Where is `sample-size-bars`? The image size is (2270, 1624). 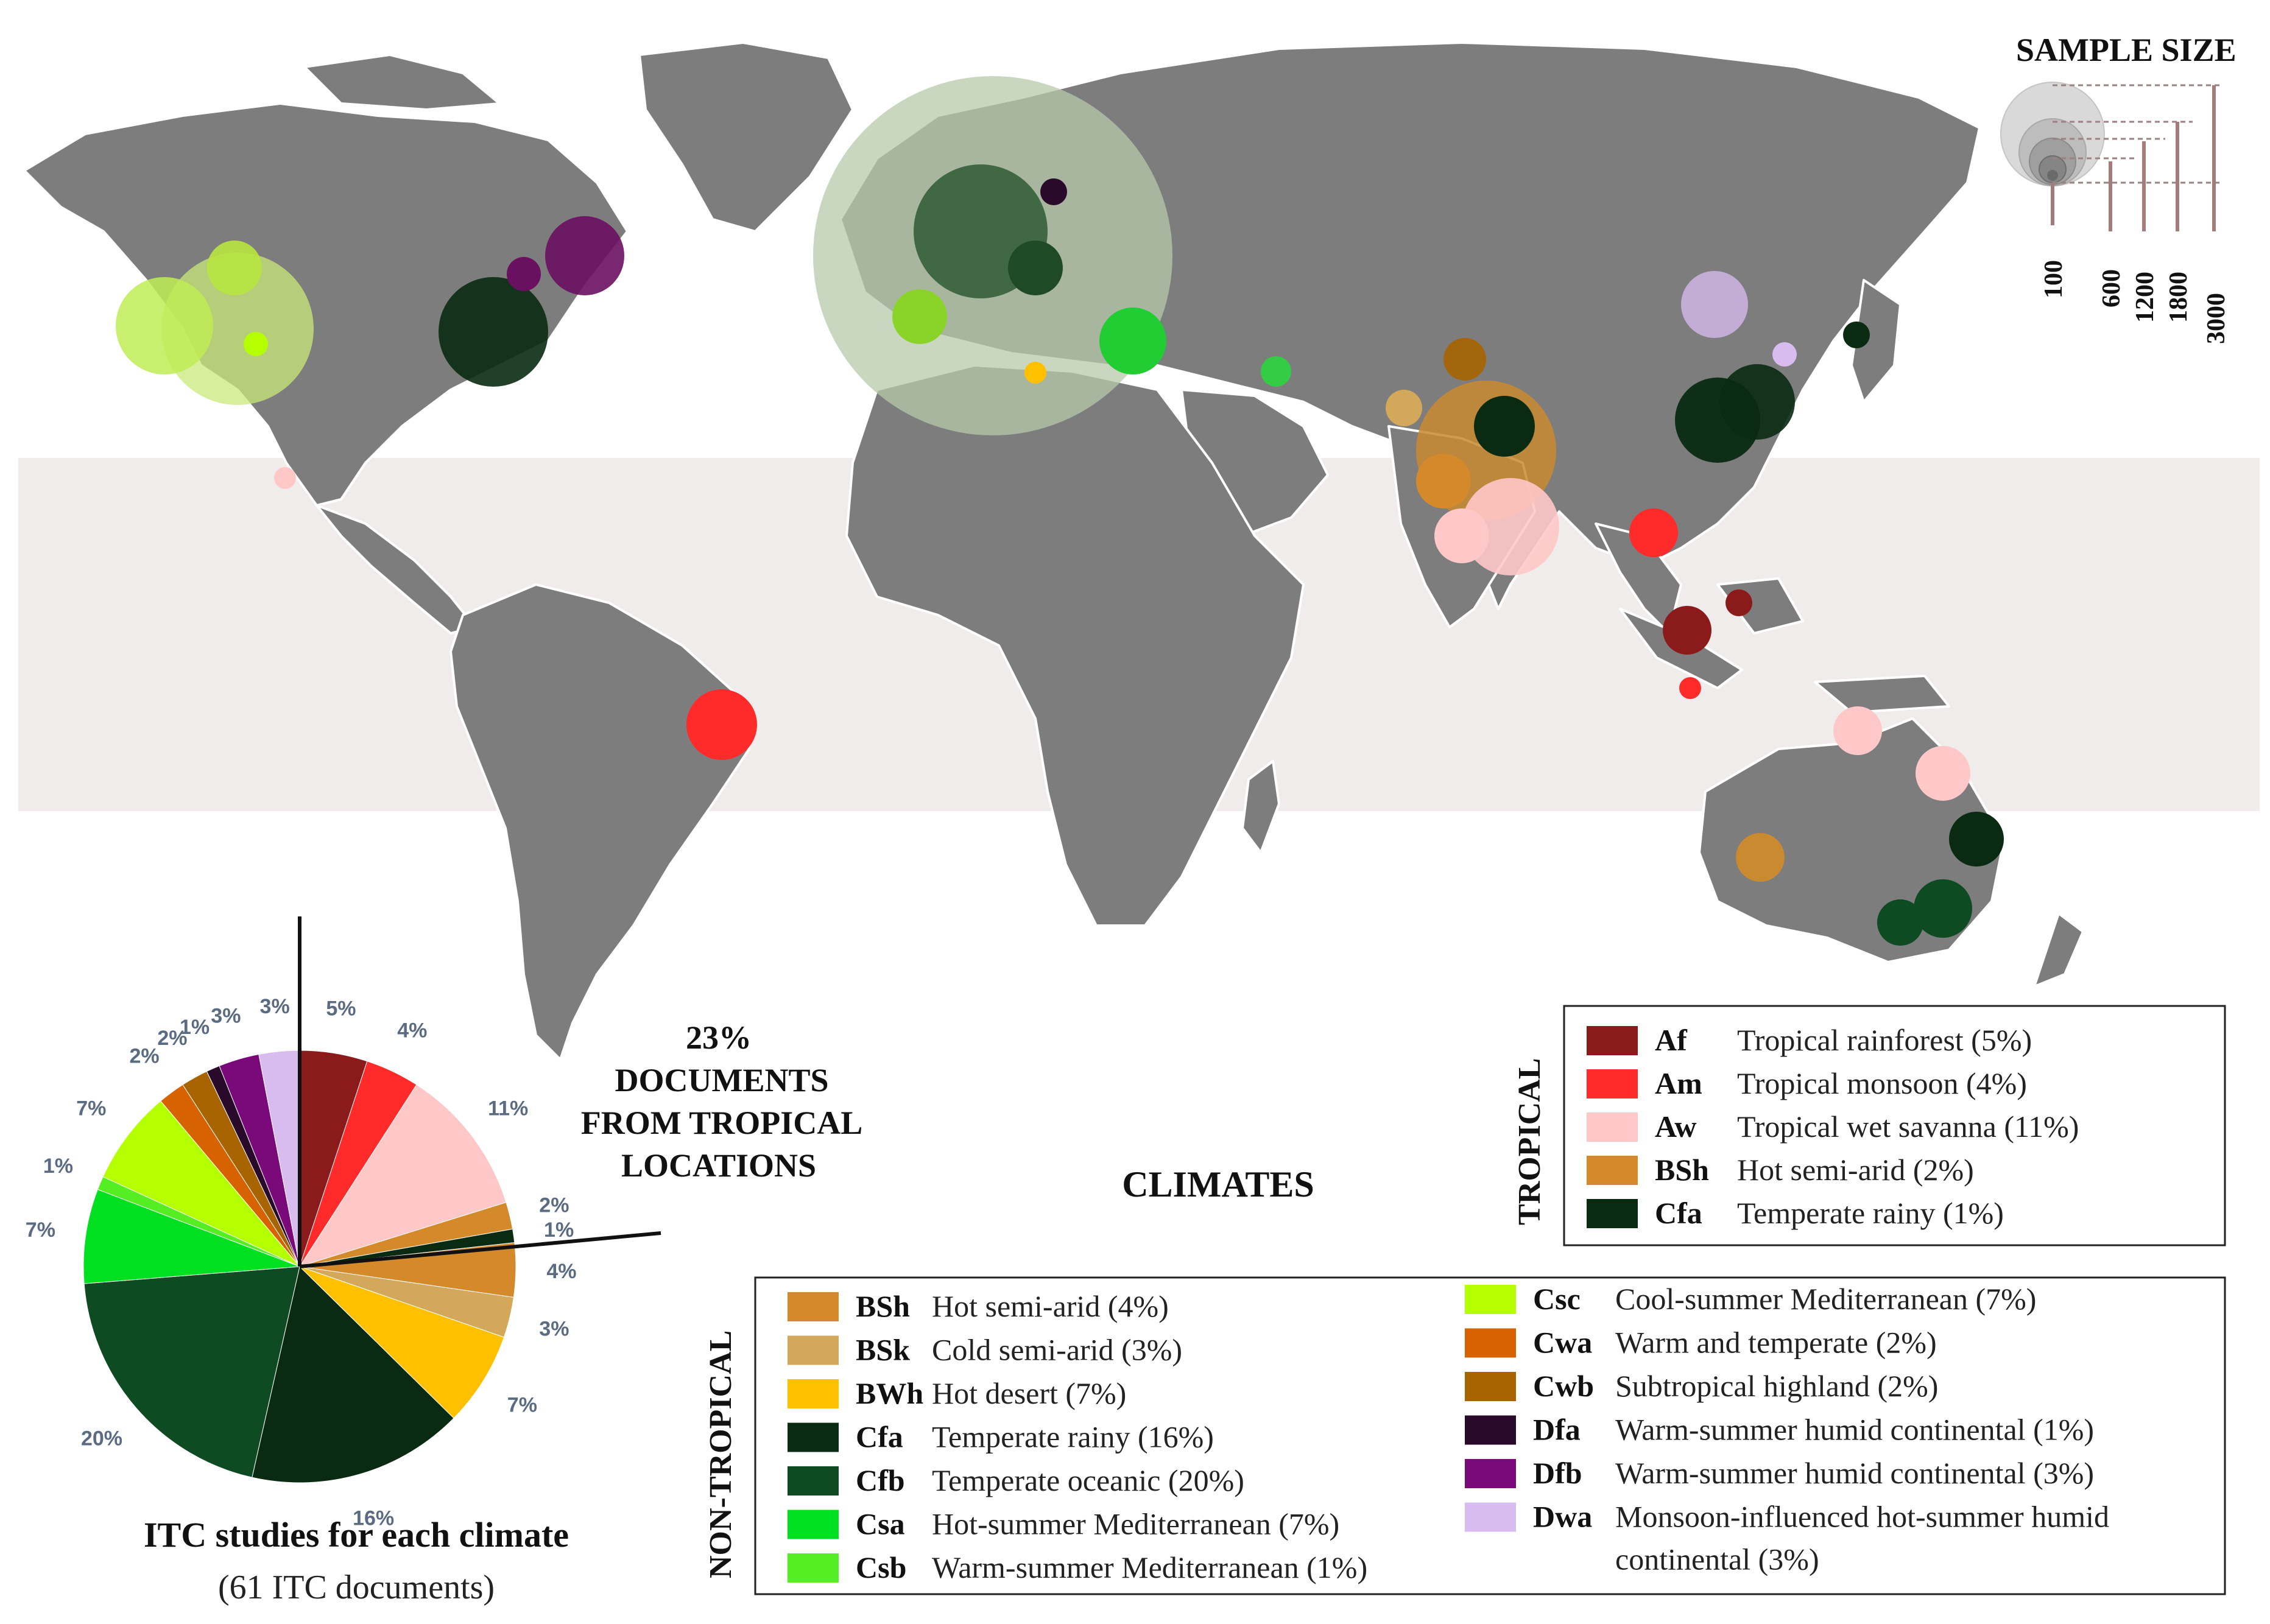 sample-size-bars is located at coordinates (2134, 158).